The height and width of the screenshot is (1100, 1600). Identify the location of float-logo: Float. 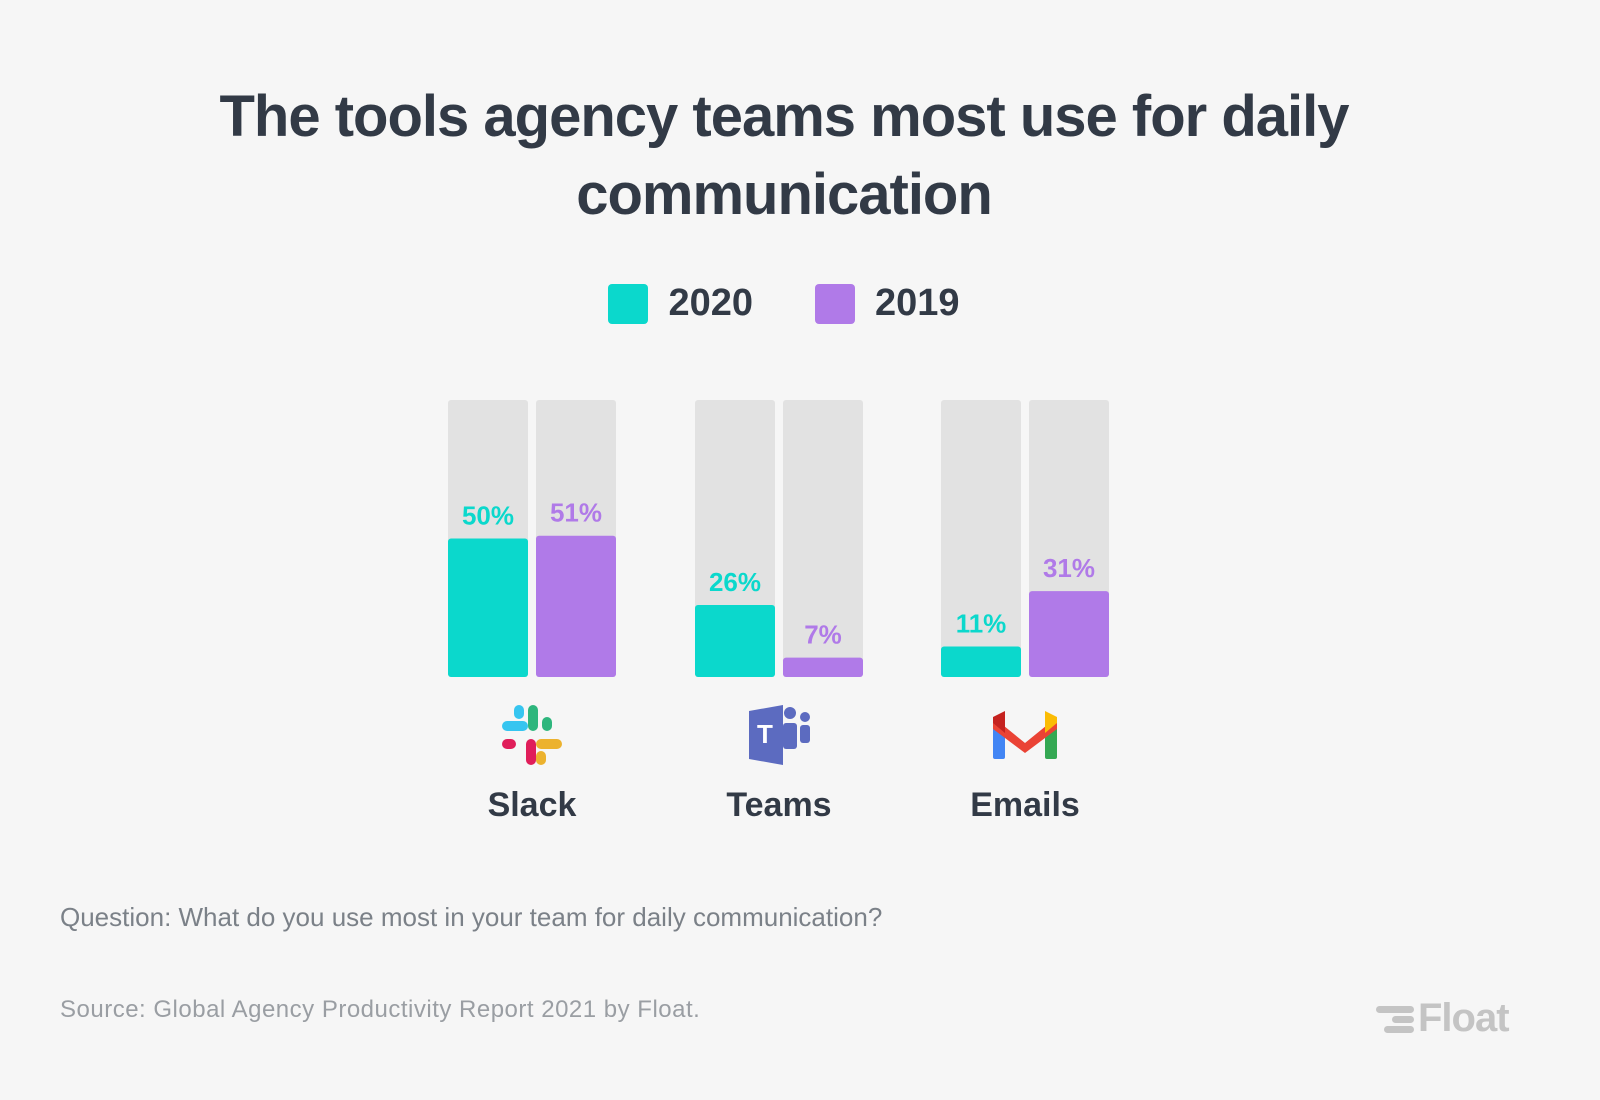
(1443, 1018).